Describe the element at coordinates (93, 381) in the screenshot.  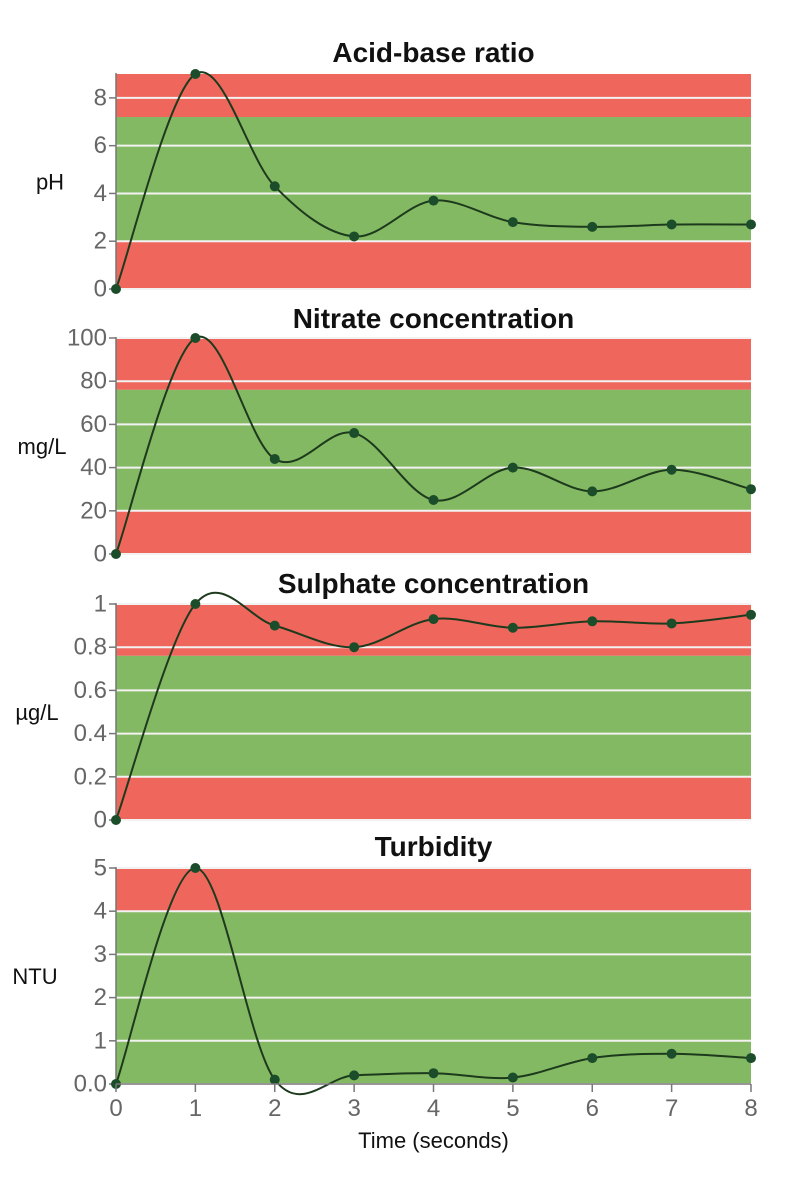
I see `y-tick-label: 80` at that location.